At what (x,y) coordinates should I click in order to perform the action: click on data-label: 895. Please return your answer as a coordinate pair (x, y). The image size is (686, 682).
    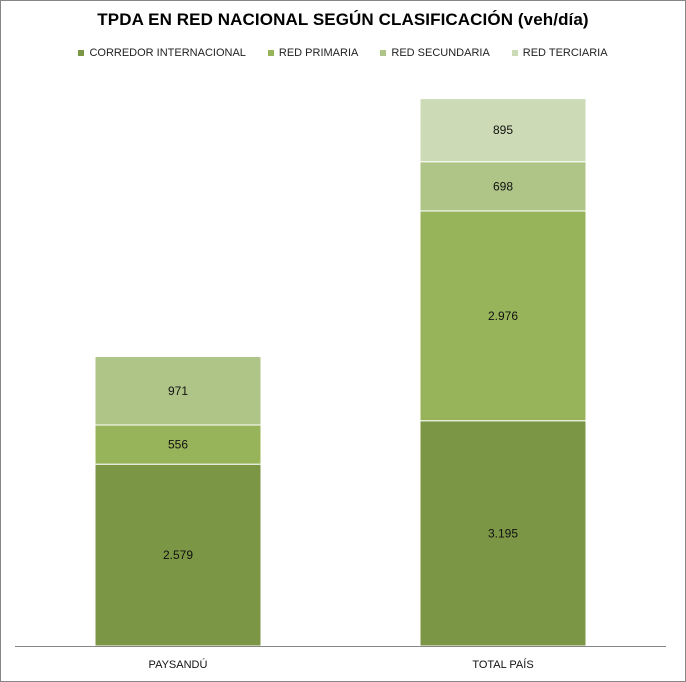
    Looking at the image, I should click on (503, 130).